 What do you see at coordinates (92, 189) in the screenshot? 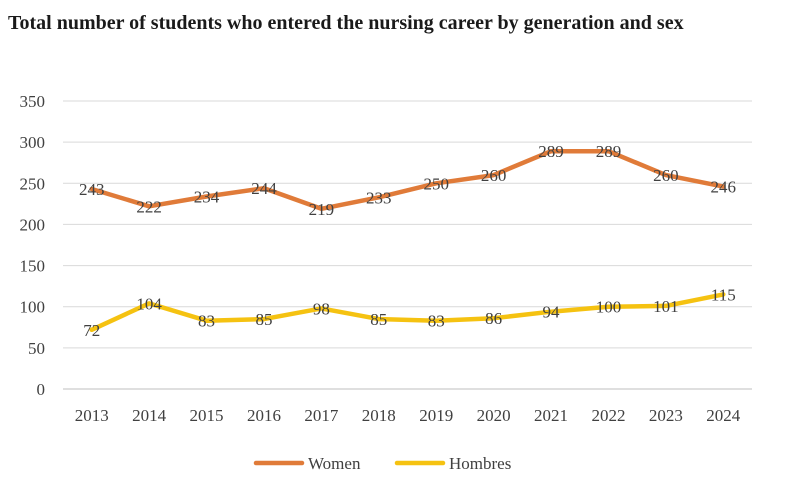
I see `data-label: 243` at bounding box center [92, 189].